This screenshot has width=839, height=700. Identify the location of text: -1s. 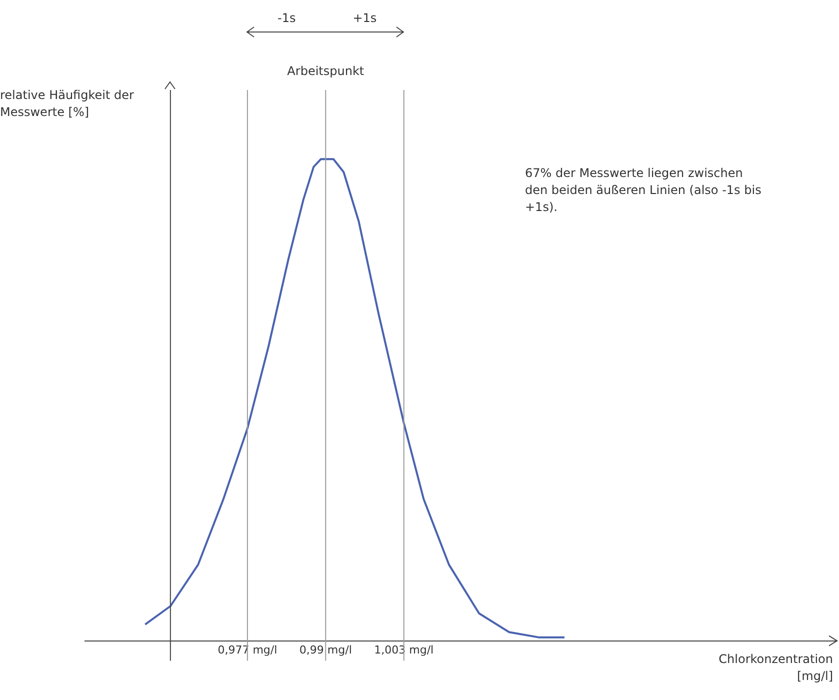
(287, 18).